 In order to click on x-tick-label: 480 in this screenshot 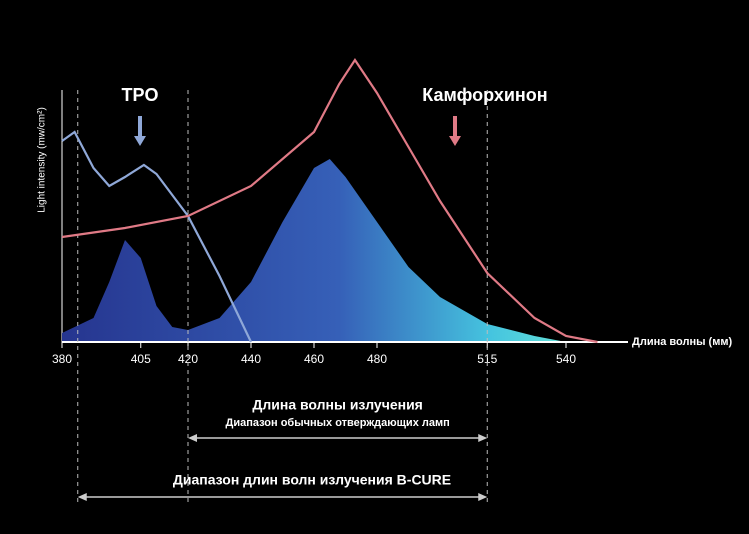, I will do `click(377, 359)`.